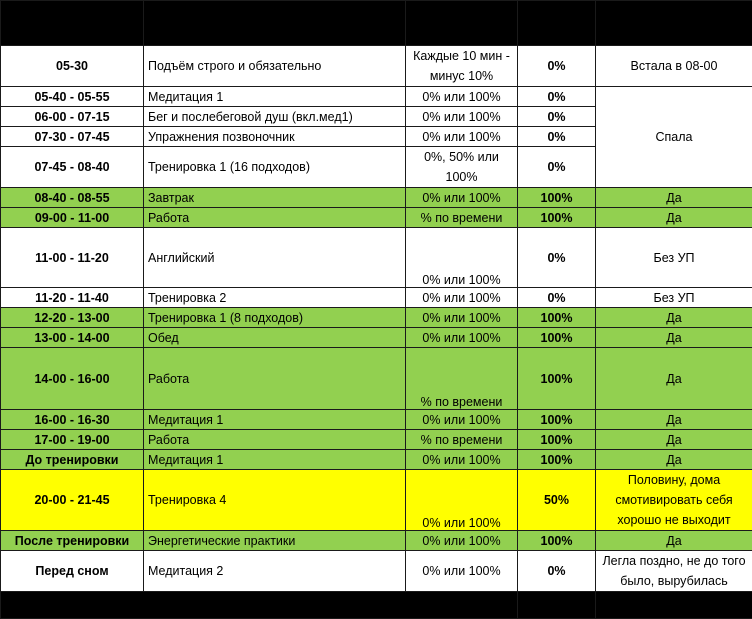 The image size is (752, 619). I want to click on task-cell: Медитация 2, so click(275, 571).